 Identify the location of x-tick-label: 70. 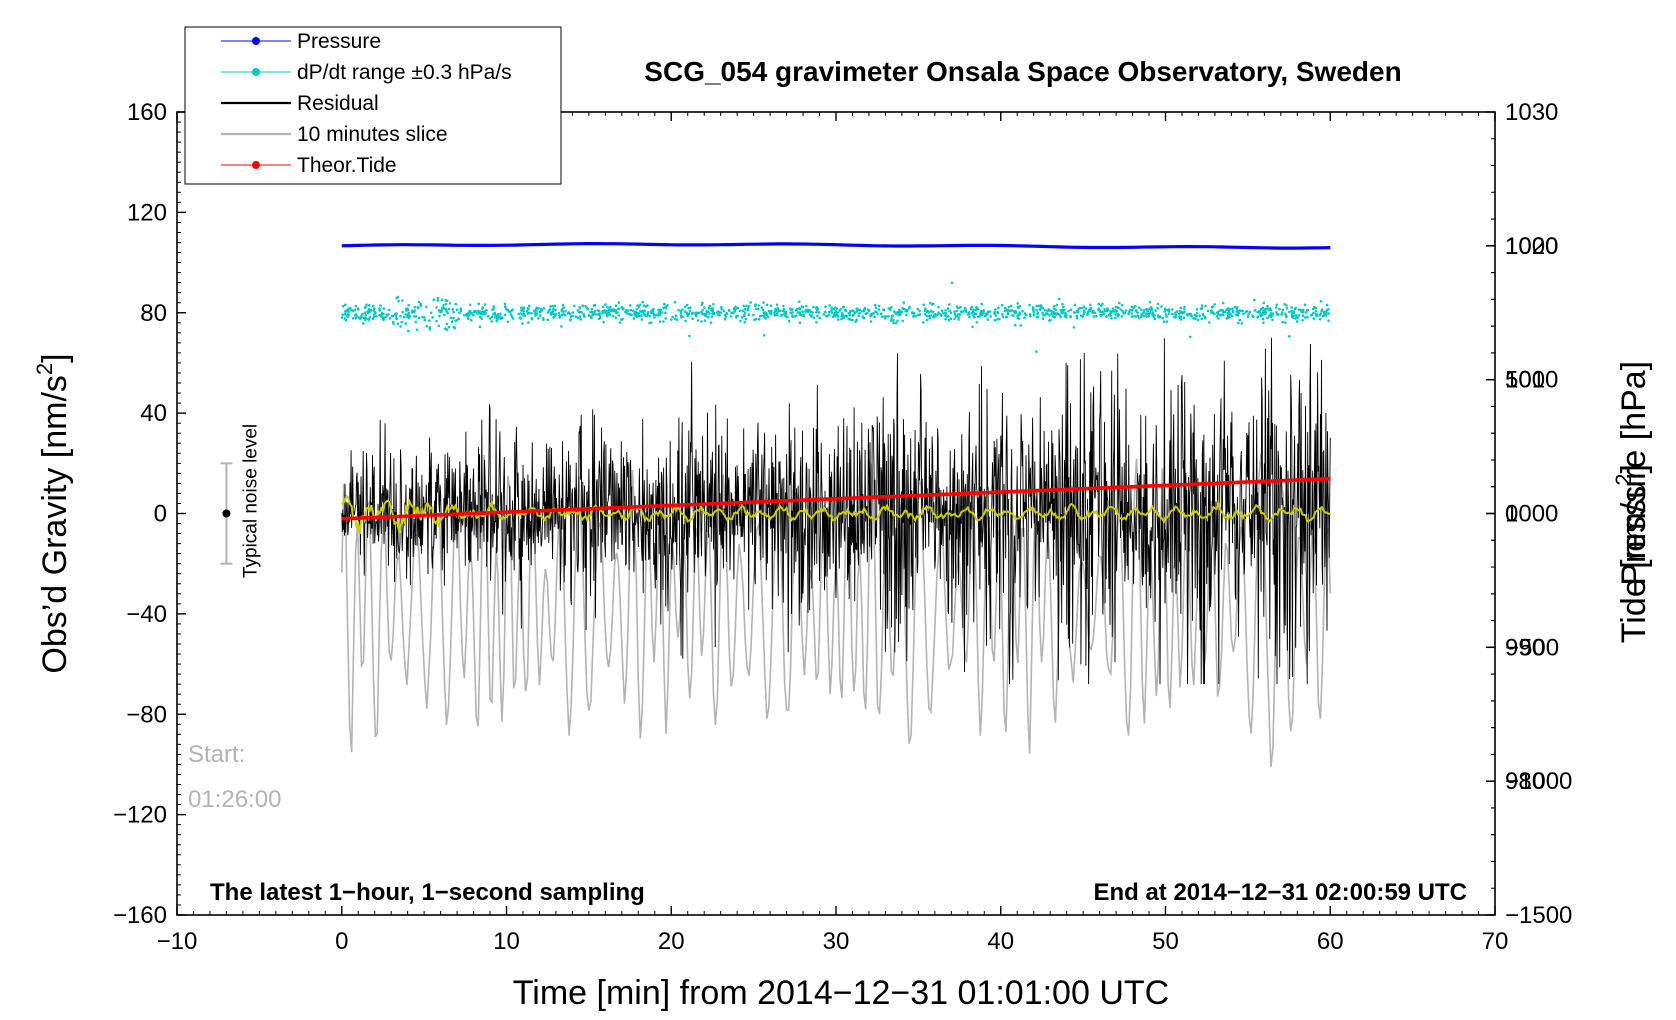
(1495, 941).